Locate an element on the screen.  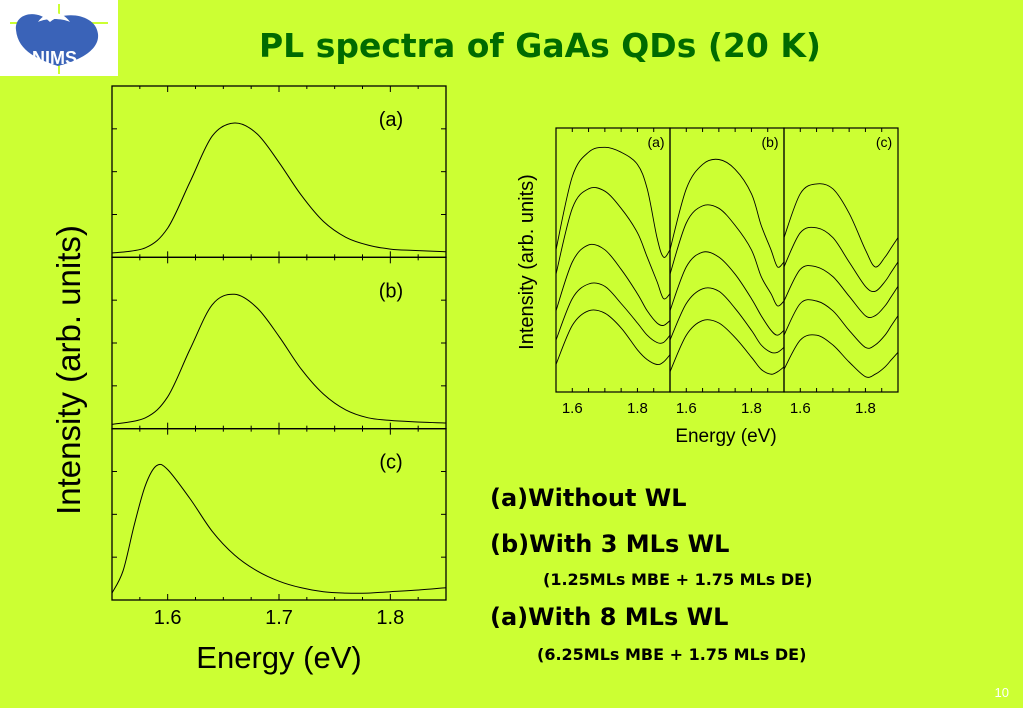
nims-logo: NIMS is located at coordinates (59, 38).